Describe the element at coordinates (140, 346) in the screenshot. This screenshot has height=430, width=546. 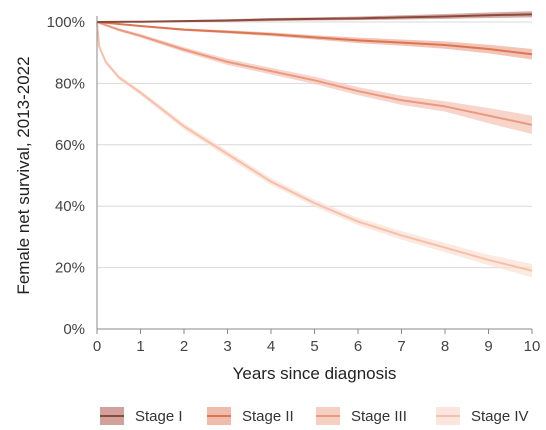
I see `x-tick-label: 1` at that location.